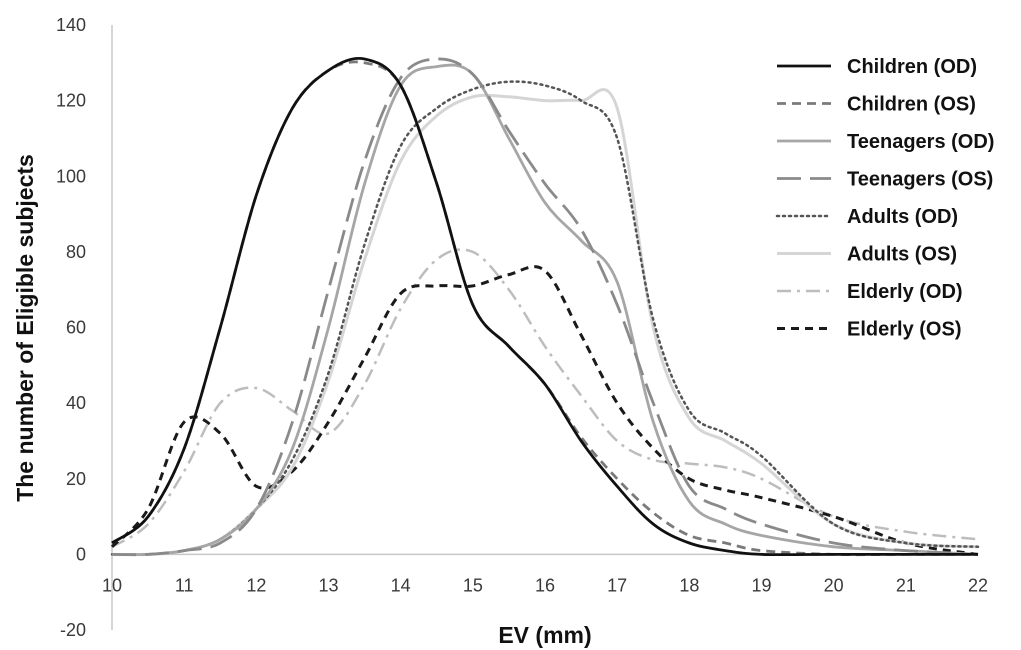 This screenshot has height=650, width=1021. What do you see at coordinates (912, 67) in the screenshot?
I see `legend-label-children-od: Children (OD)` at bounding box center [912, 67].